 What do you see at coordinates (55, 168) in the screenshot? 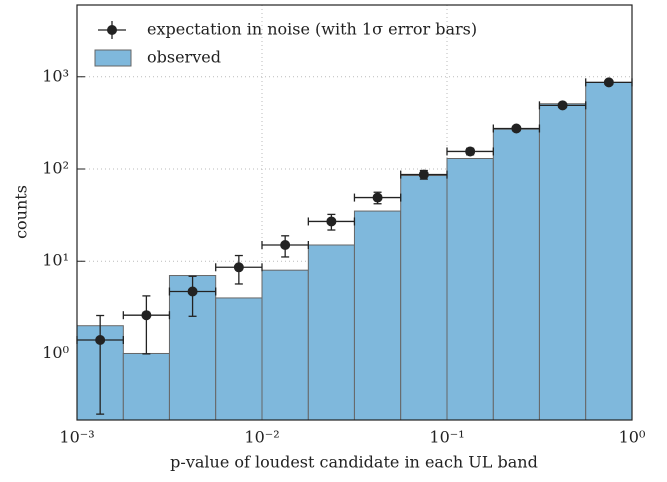
I see `y-tick-label: 10²` at bounding box center [55, 168].